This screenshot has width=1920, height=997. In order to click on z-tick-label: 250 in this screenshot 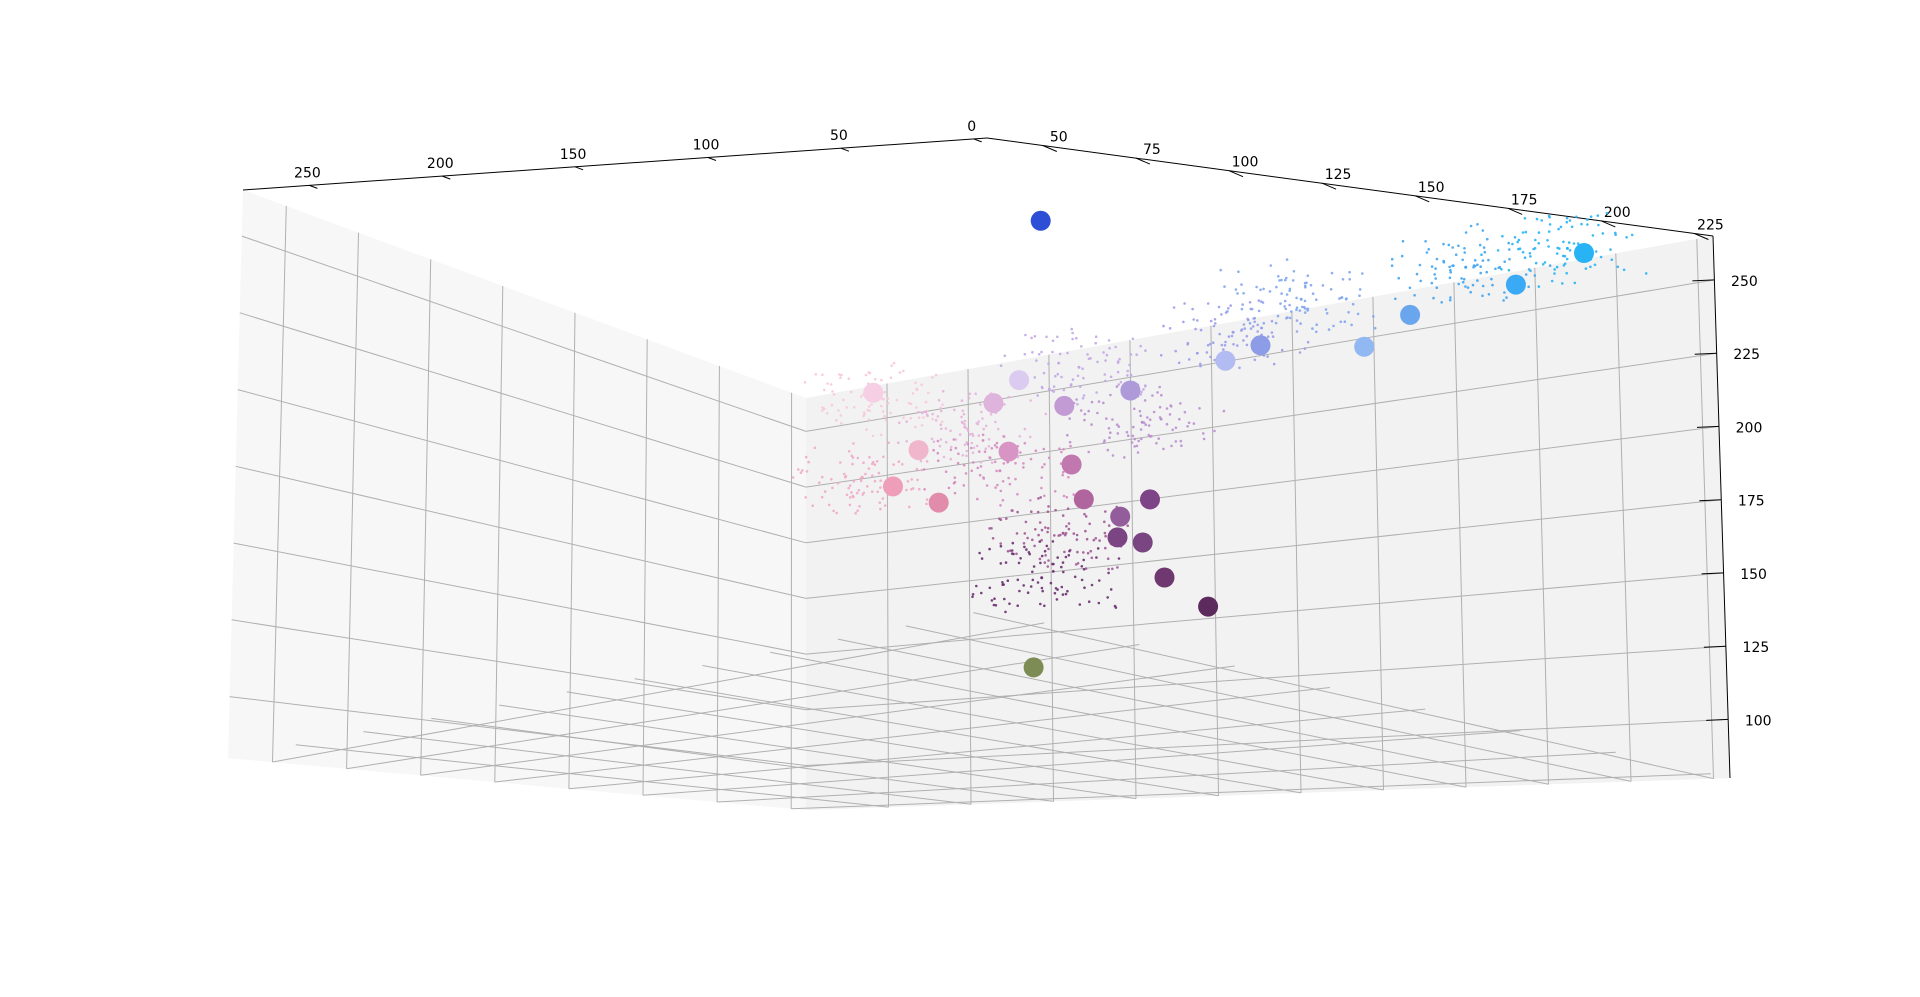, I will do `click(1744, 282)`.